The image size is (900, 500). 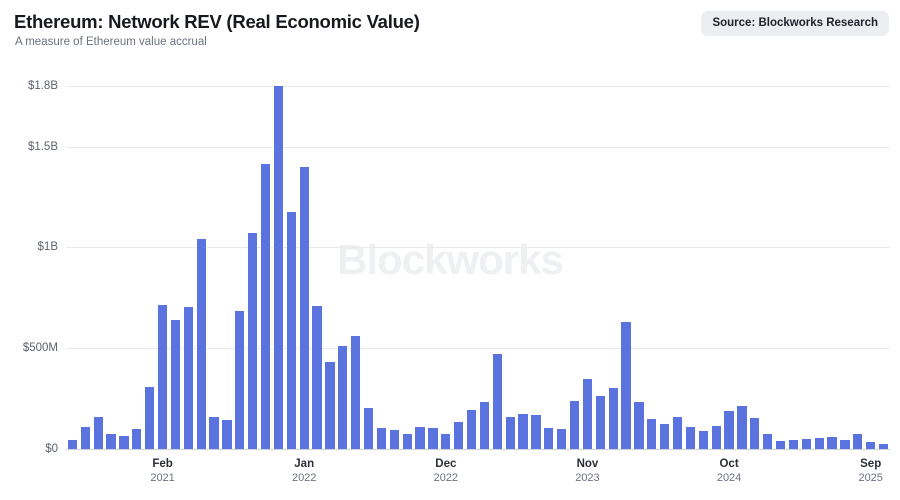 What do you see at coordinates (587, 464) in the screenshot?
I see `x-axis-tick-month: Nov` at bounding box center [587, 464].